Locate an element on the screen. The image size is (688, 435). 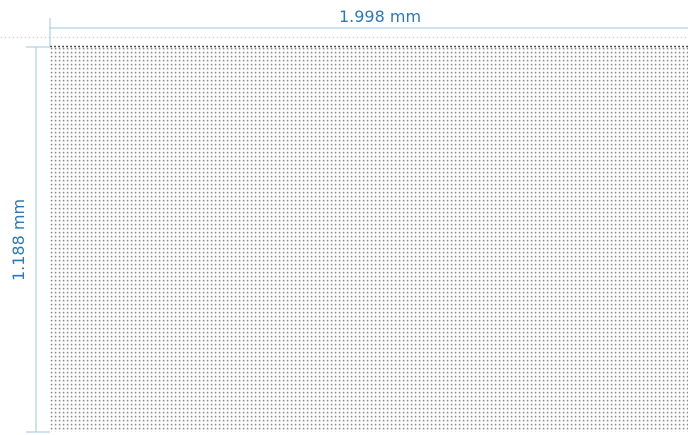
width-label: 1.998 mm is located at coordinates (380, 16).